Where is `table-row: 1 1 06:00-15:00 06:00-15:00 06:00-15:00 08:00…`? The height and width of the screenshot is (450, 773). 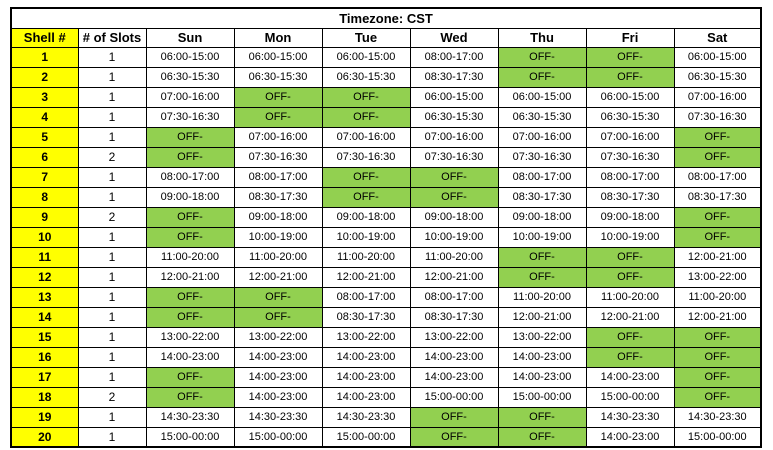 table-row: 1 1 06:00-15:00 06:00-15:00 06:00-15:00 08:00… is located at coordinates (386, 57).